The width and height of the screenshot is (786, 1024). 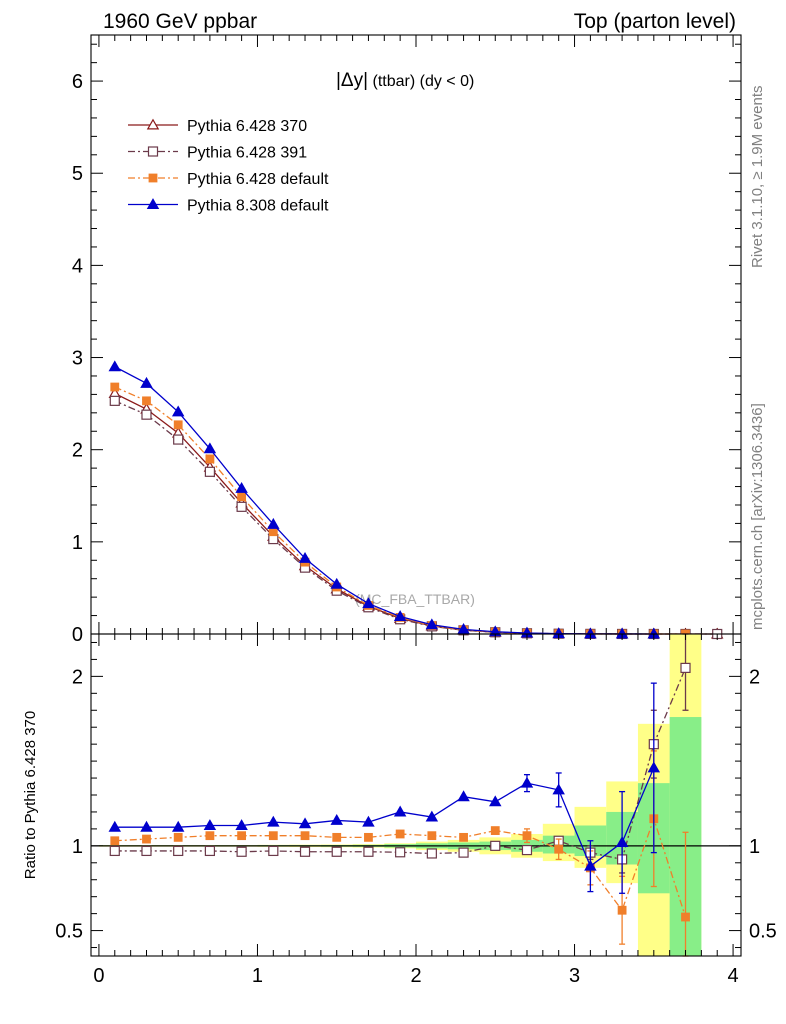 I want to click on legend-label: Pythia 6.428 391, so click(x=247, y=153).